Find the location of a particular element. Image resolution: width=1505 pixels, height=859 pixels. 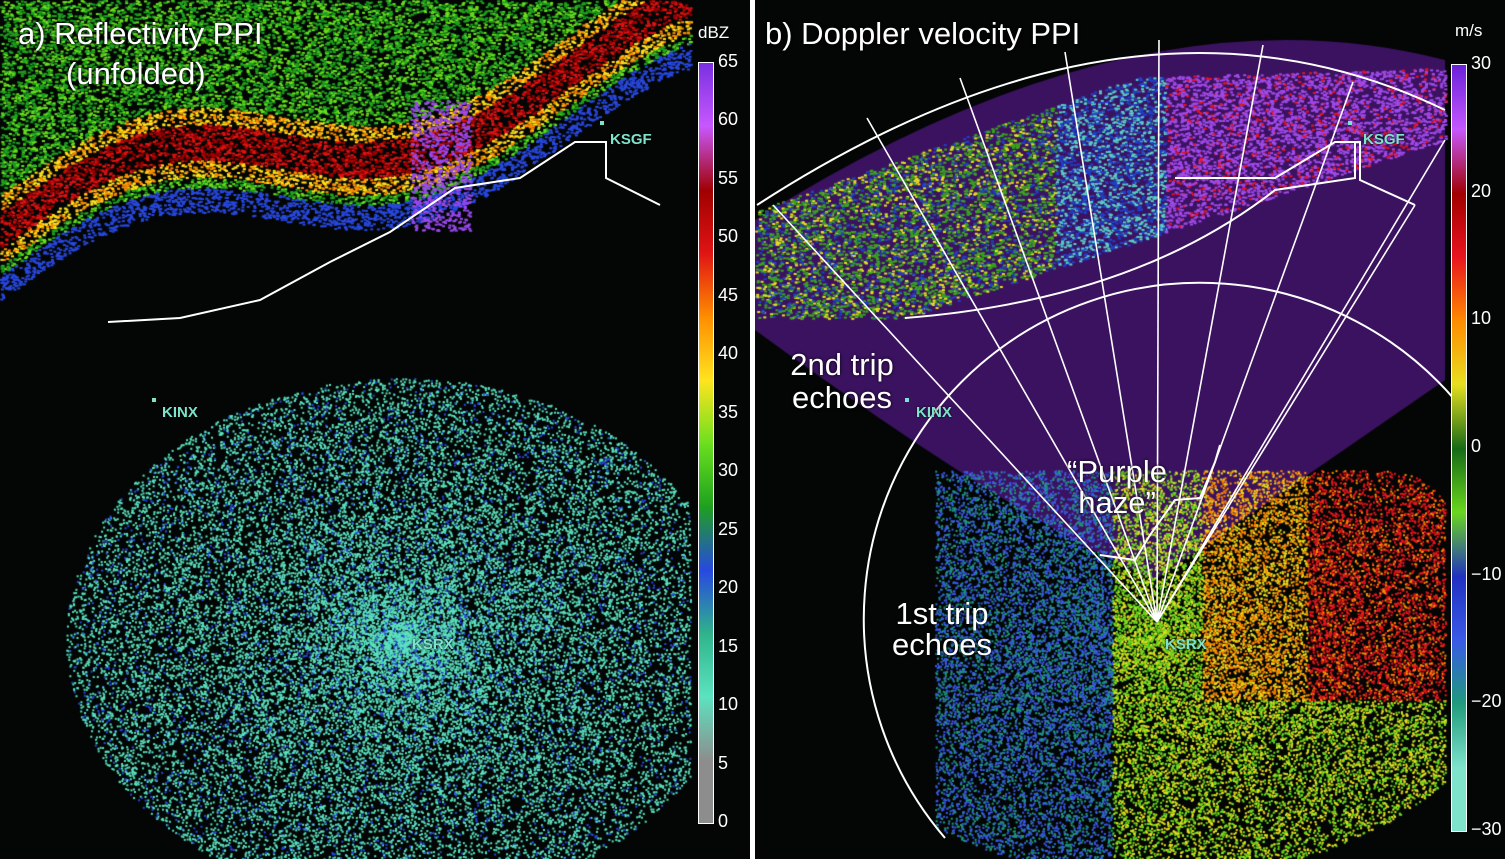

second-trip-sector-lower-edge is located at coordinates (1132, 230).